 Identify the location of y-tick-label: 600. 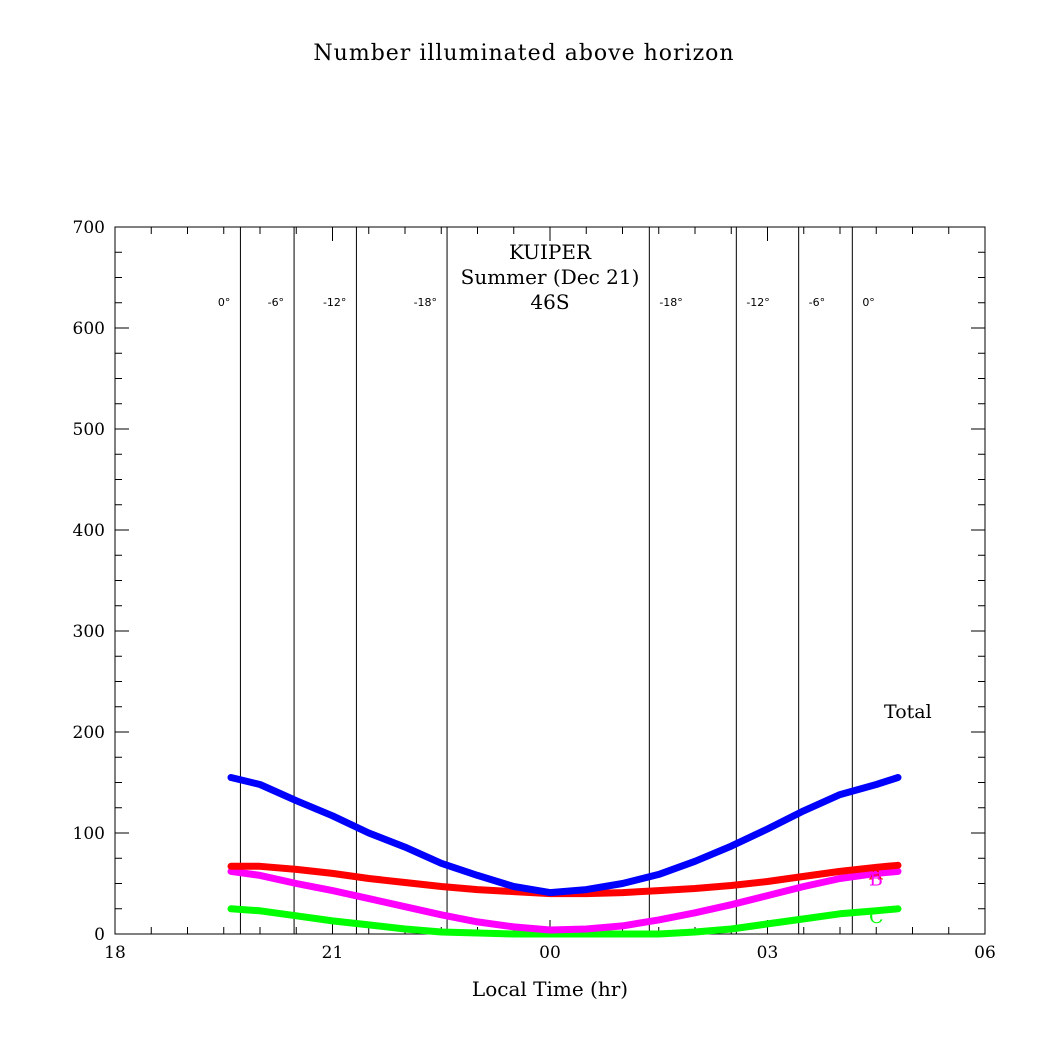
(89, 329).